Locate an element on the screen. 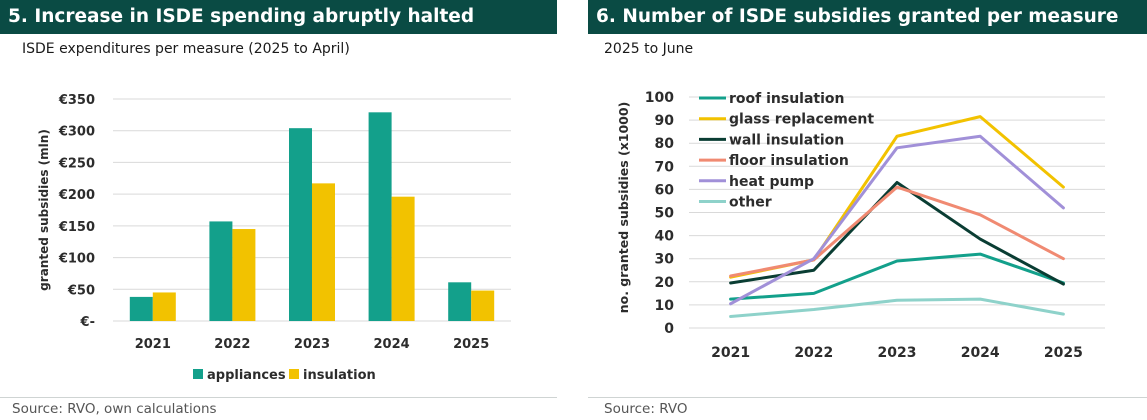  legend-label-insulation: insulation is located at coordinates (339, 375).